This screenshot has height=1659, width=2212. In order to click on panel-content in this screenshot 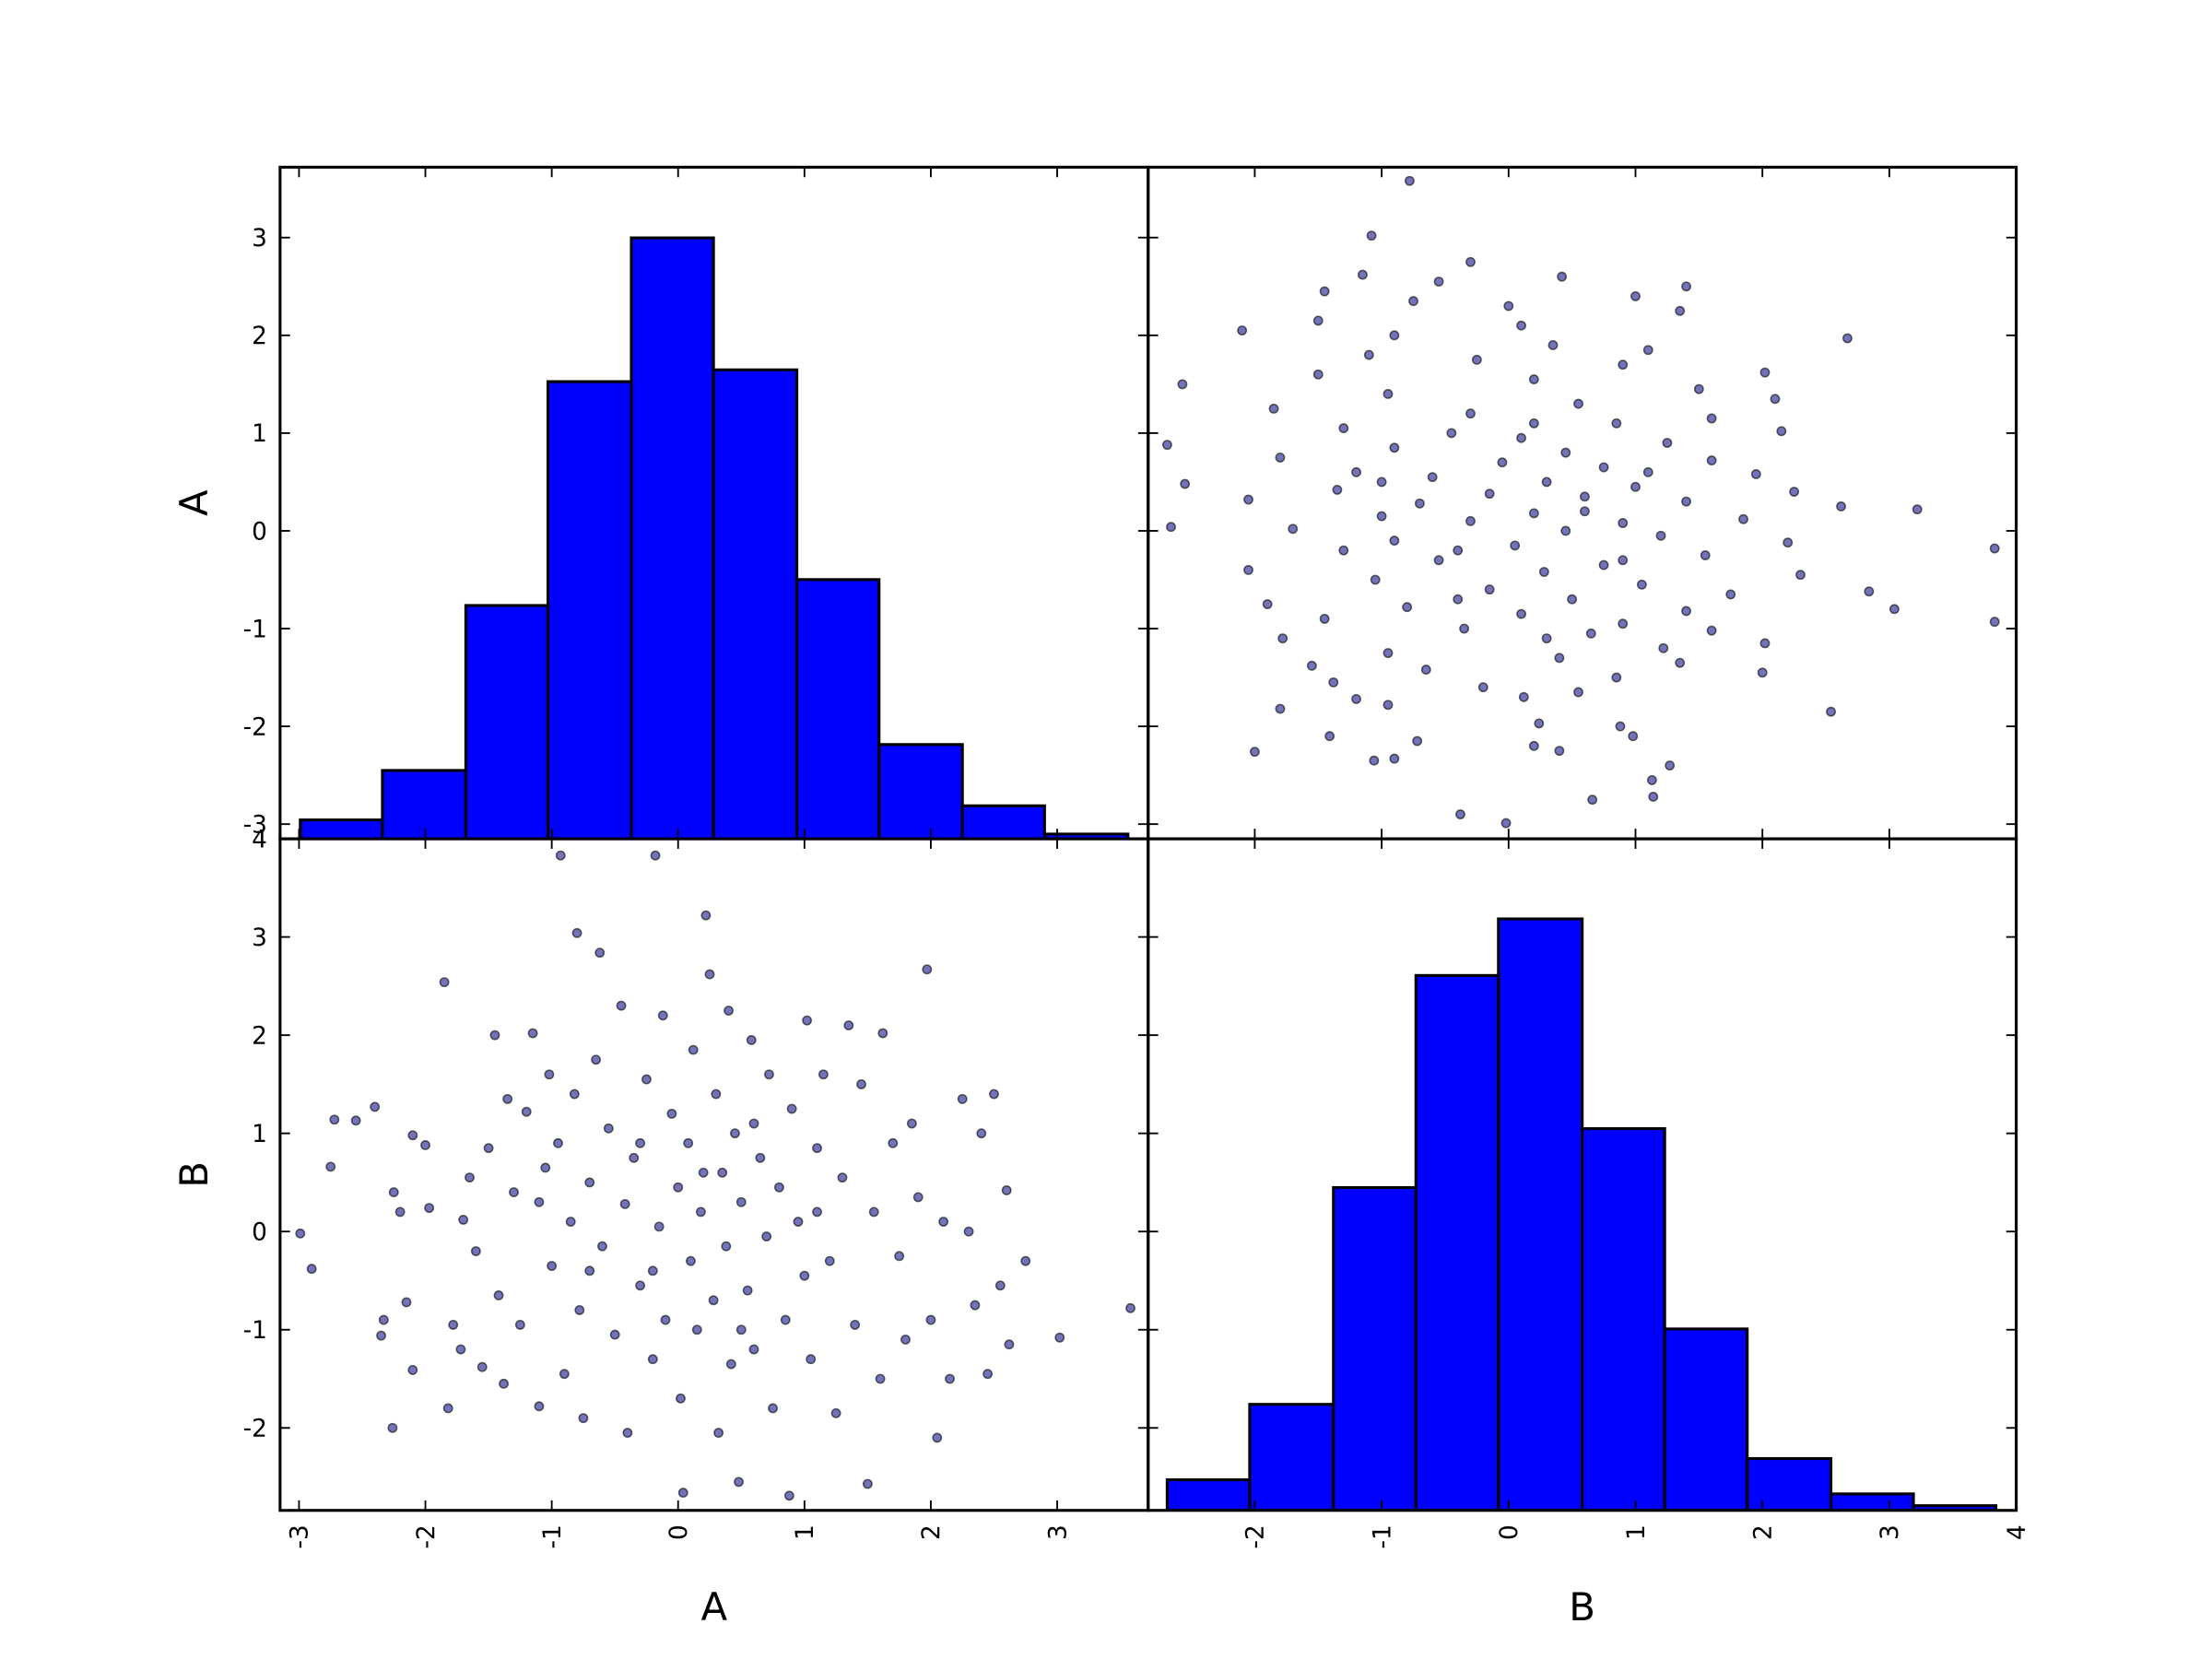, I will do `click(714, 538)`.